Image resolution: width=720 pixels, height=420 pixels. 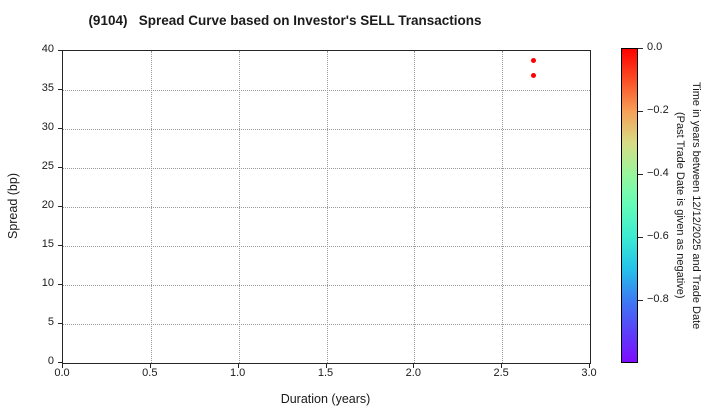 I want to click on y-tick-label: 20, so click(x=47, y=205).